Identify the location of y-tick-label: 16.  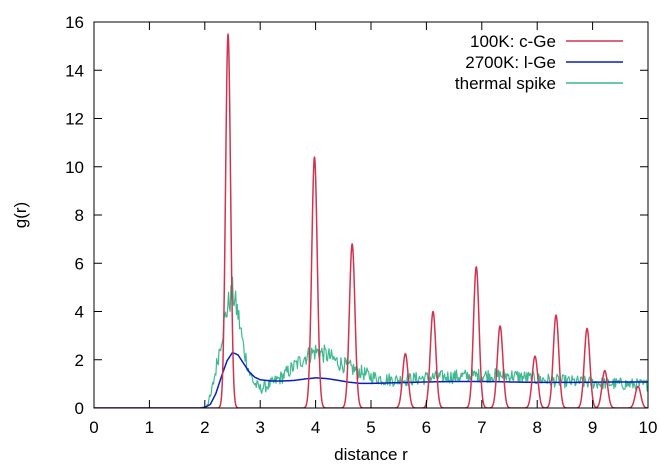
(74, 22).